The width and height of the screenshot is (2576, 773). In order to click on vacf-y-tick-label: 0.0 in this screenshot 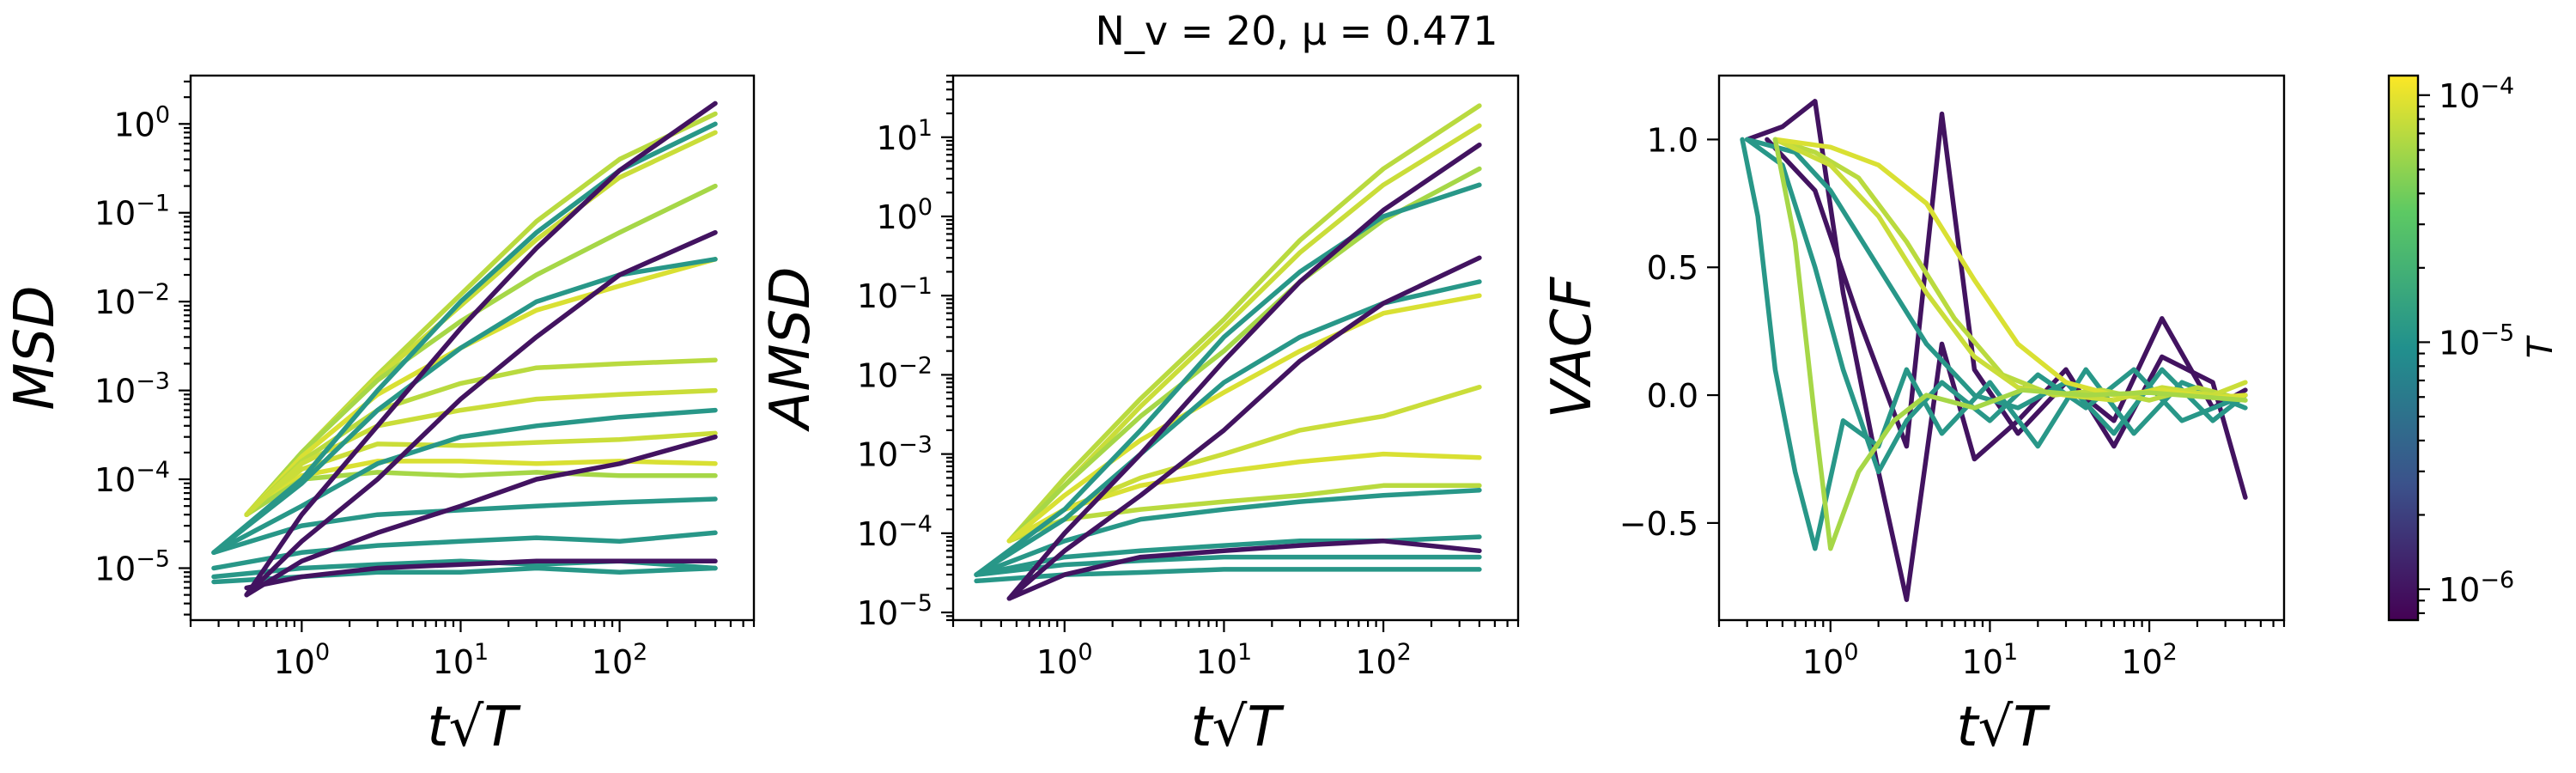, I will do `click(1672, 396)`.